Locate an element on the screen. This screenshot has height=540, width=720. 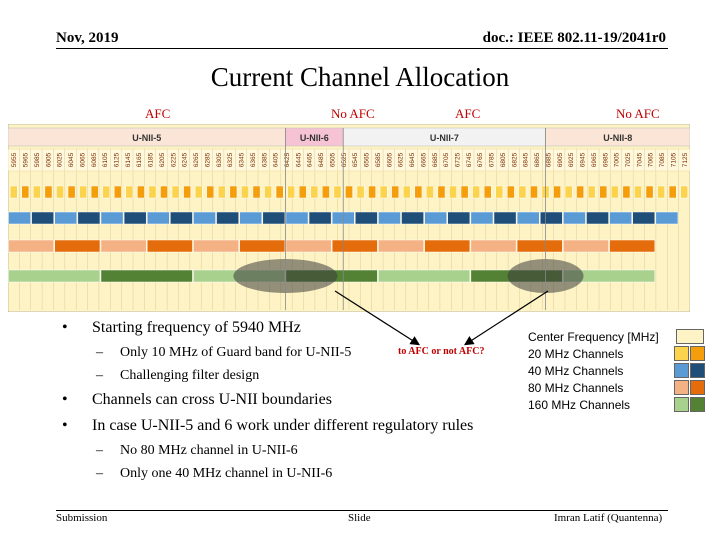
sub-bullet-text: Only 10 MHz of Guard band for U-NII-5 is located at coordinates (236, 352).